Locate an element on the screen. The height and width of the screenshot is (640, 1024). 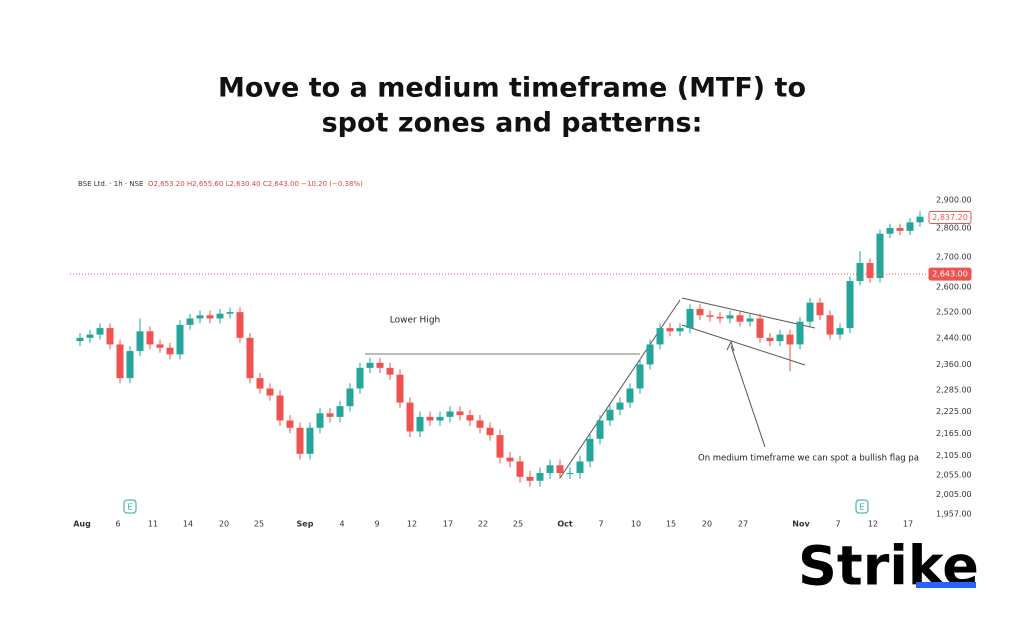
x-tick-label: 11 is located at coordinates (153, 524).